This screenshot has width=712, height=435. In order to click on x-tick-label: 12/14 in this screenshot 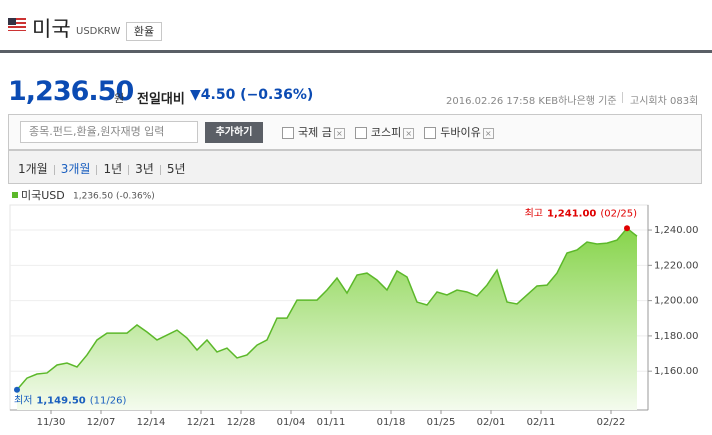, I will do `click(151, 422)`.